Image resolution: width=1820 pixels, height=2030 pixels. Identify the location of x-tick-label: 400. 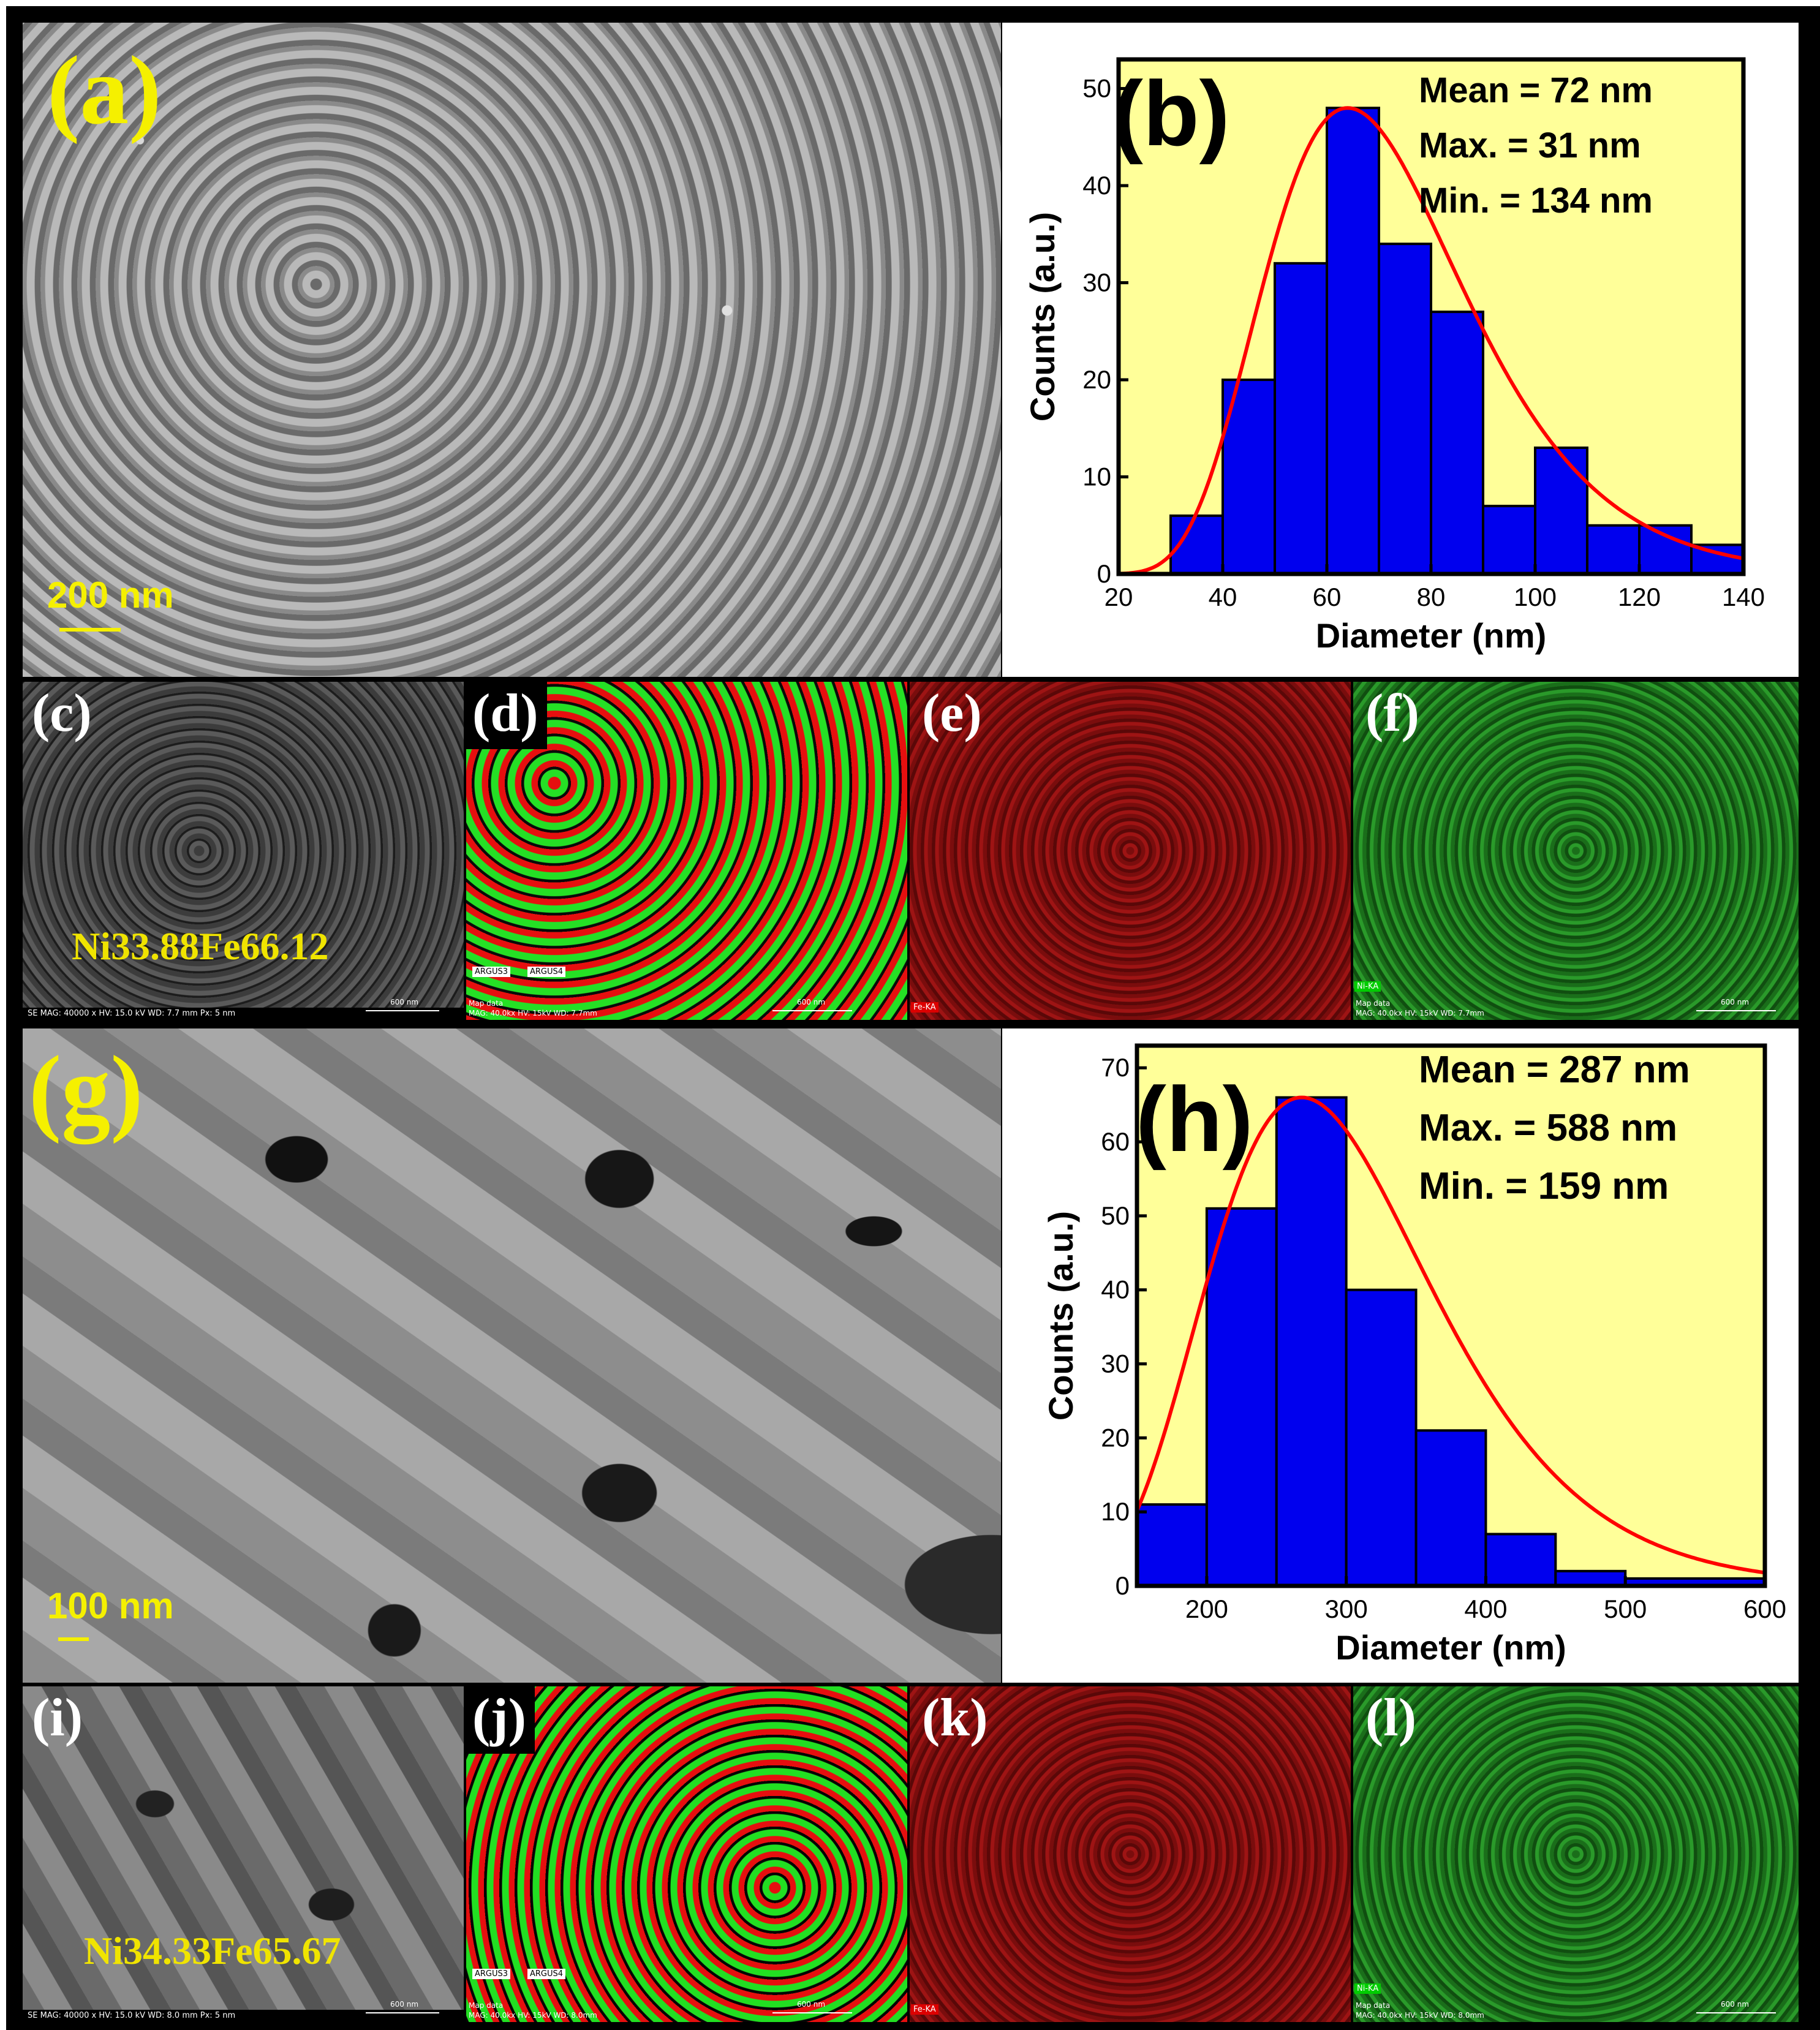
(1486, 1608).